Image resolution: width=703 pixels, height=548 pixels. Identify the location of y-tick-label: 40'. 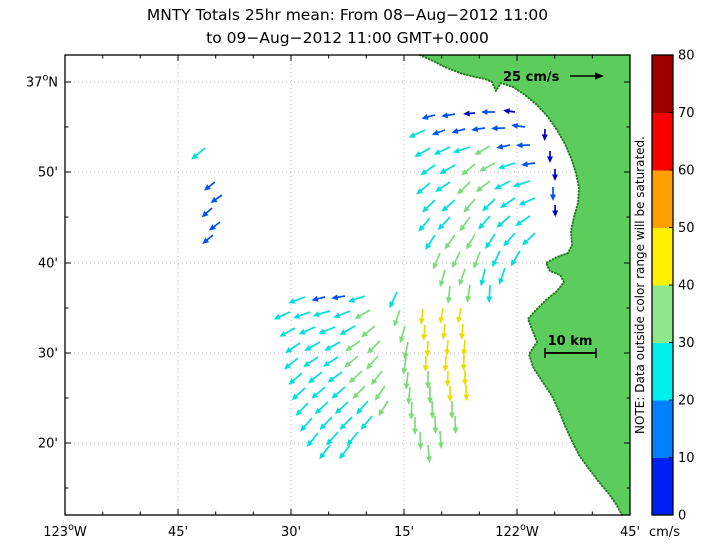
(48, 264).